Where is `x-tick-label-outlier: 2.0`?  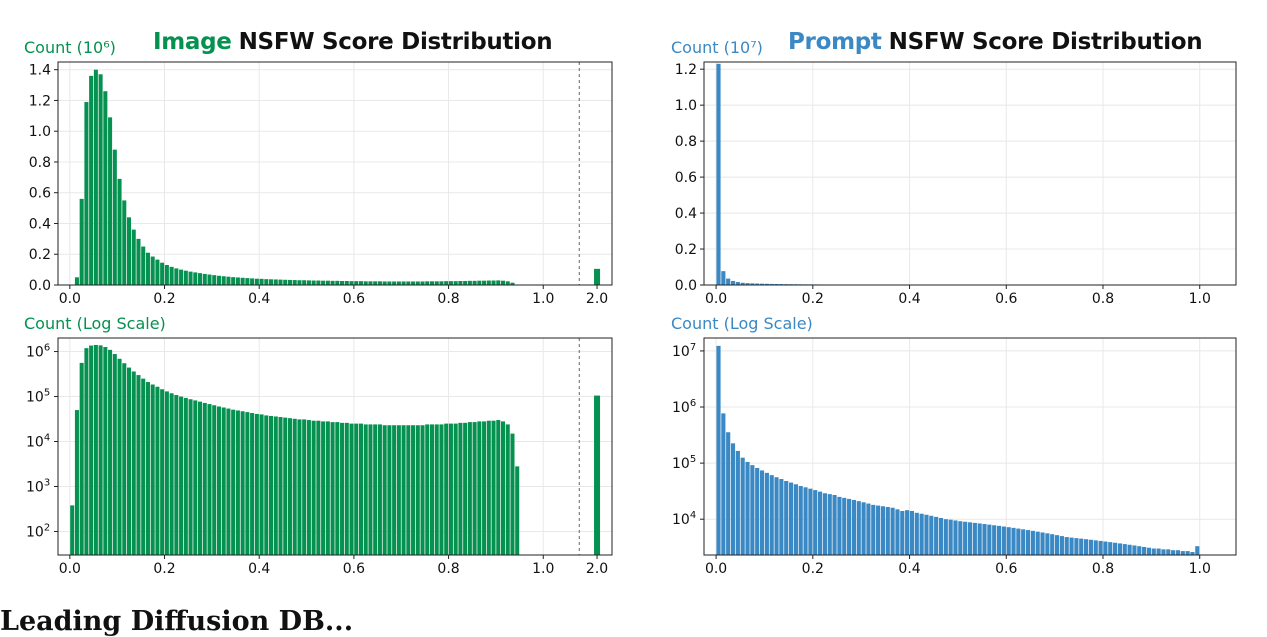
x-tick-label-outlier: 2.0 is located at coordinates (597, 569).